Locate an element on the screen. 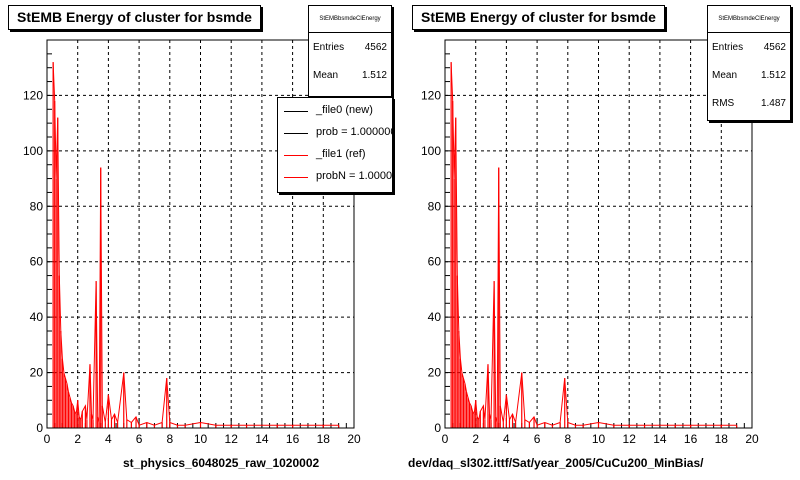  left-stats-mean-value: 1.512 is located at coordinates (374, 75).